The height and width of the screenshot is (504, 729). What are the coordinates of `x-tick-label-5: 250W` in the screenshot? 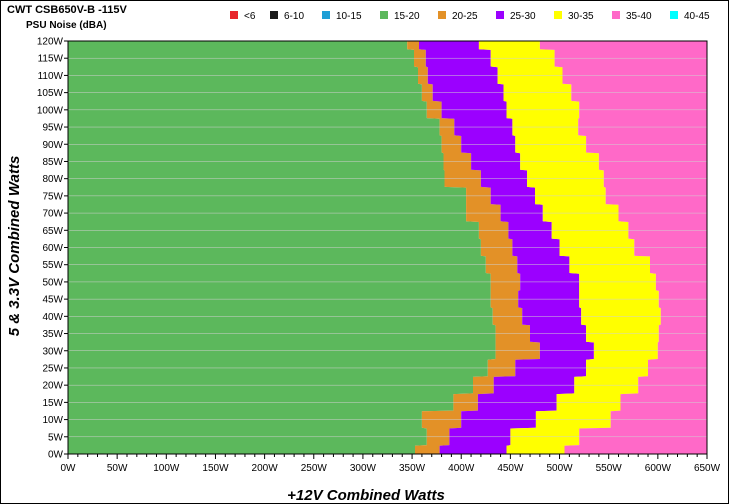 It's located at (314, 468).